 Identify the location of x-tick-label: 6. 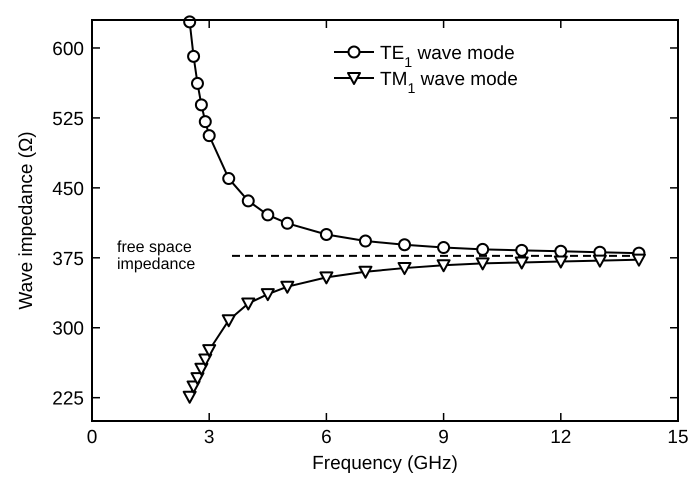
(326, 437).